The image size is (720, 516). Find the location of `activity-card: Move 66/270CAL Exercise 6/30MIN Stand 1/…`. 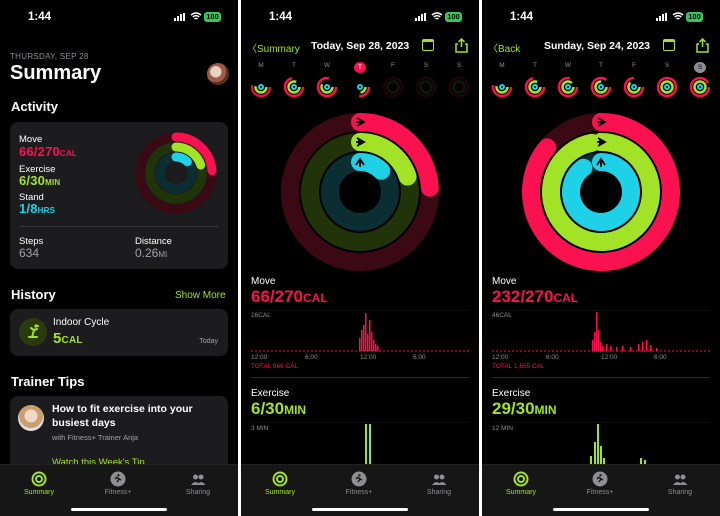

activity-card: Move 66/270CAL Exercise 6/30MIN Stand 1/… is located at coordinates (119, 195).